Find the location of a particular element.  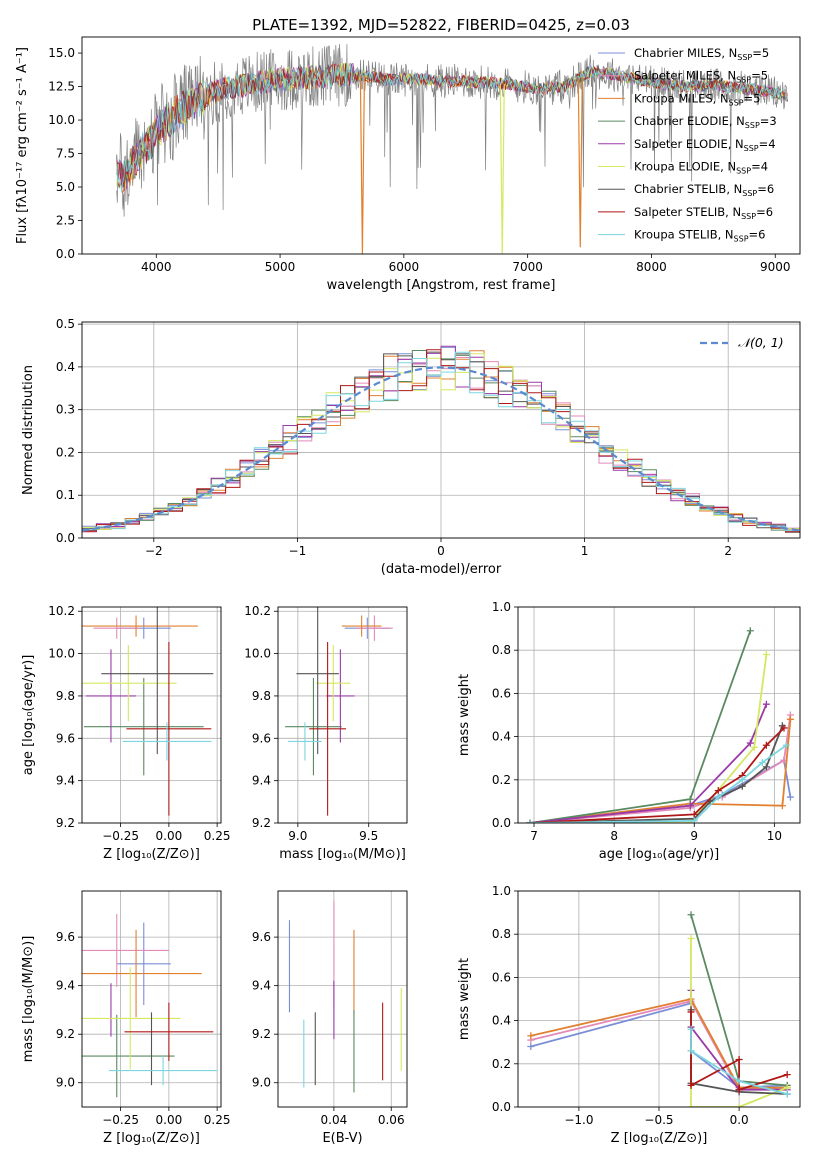

x-tick-label: 7 is located at coordinates (534, 836).